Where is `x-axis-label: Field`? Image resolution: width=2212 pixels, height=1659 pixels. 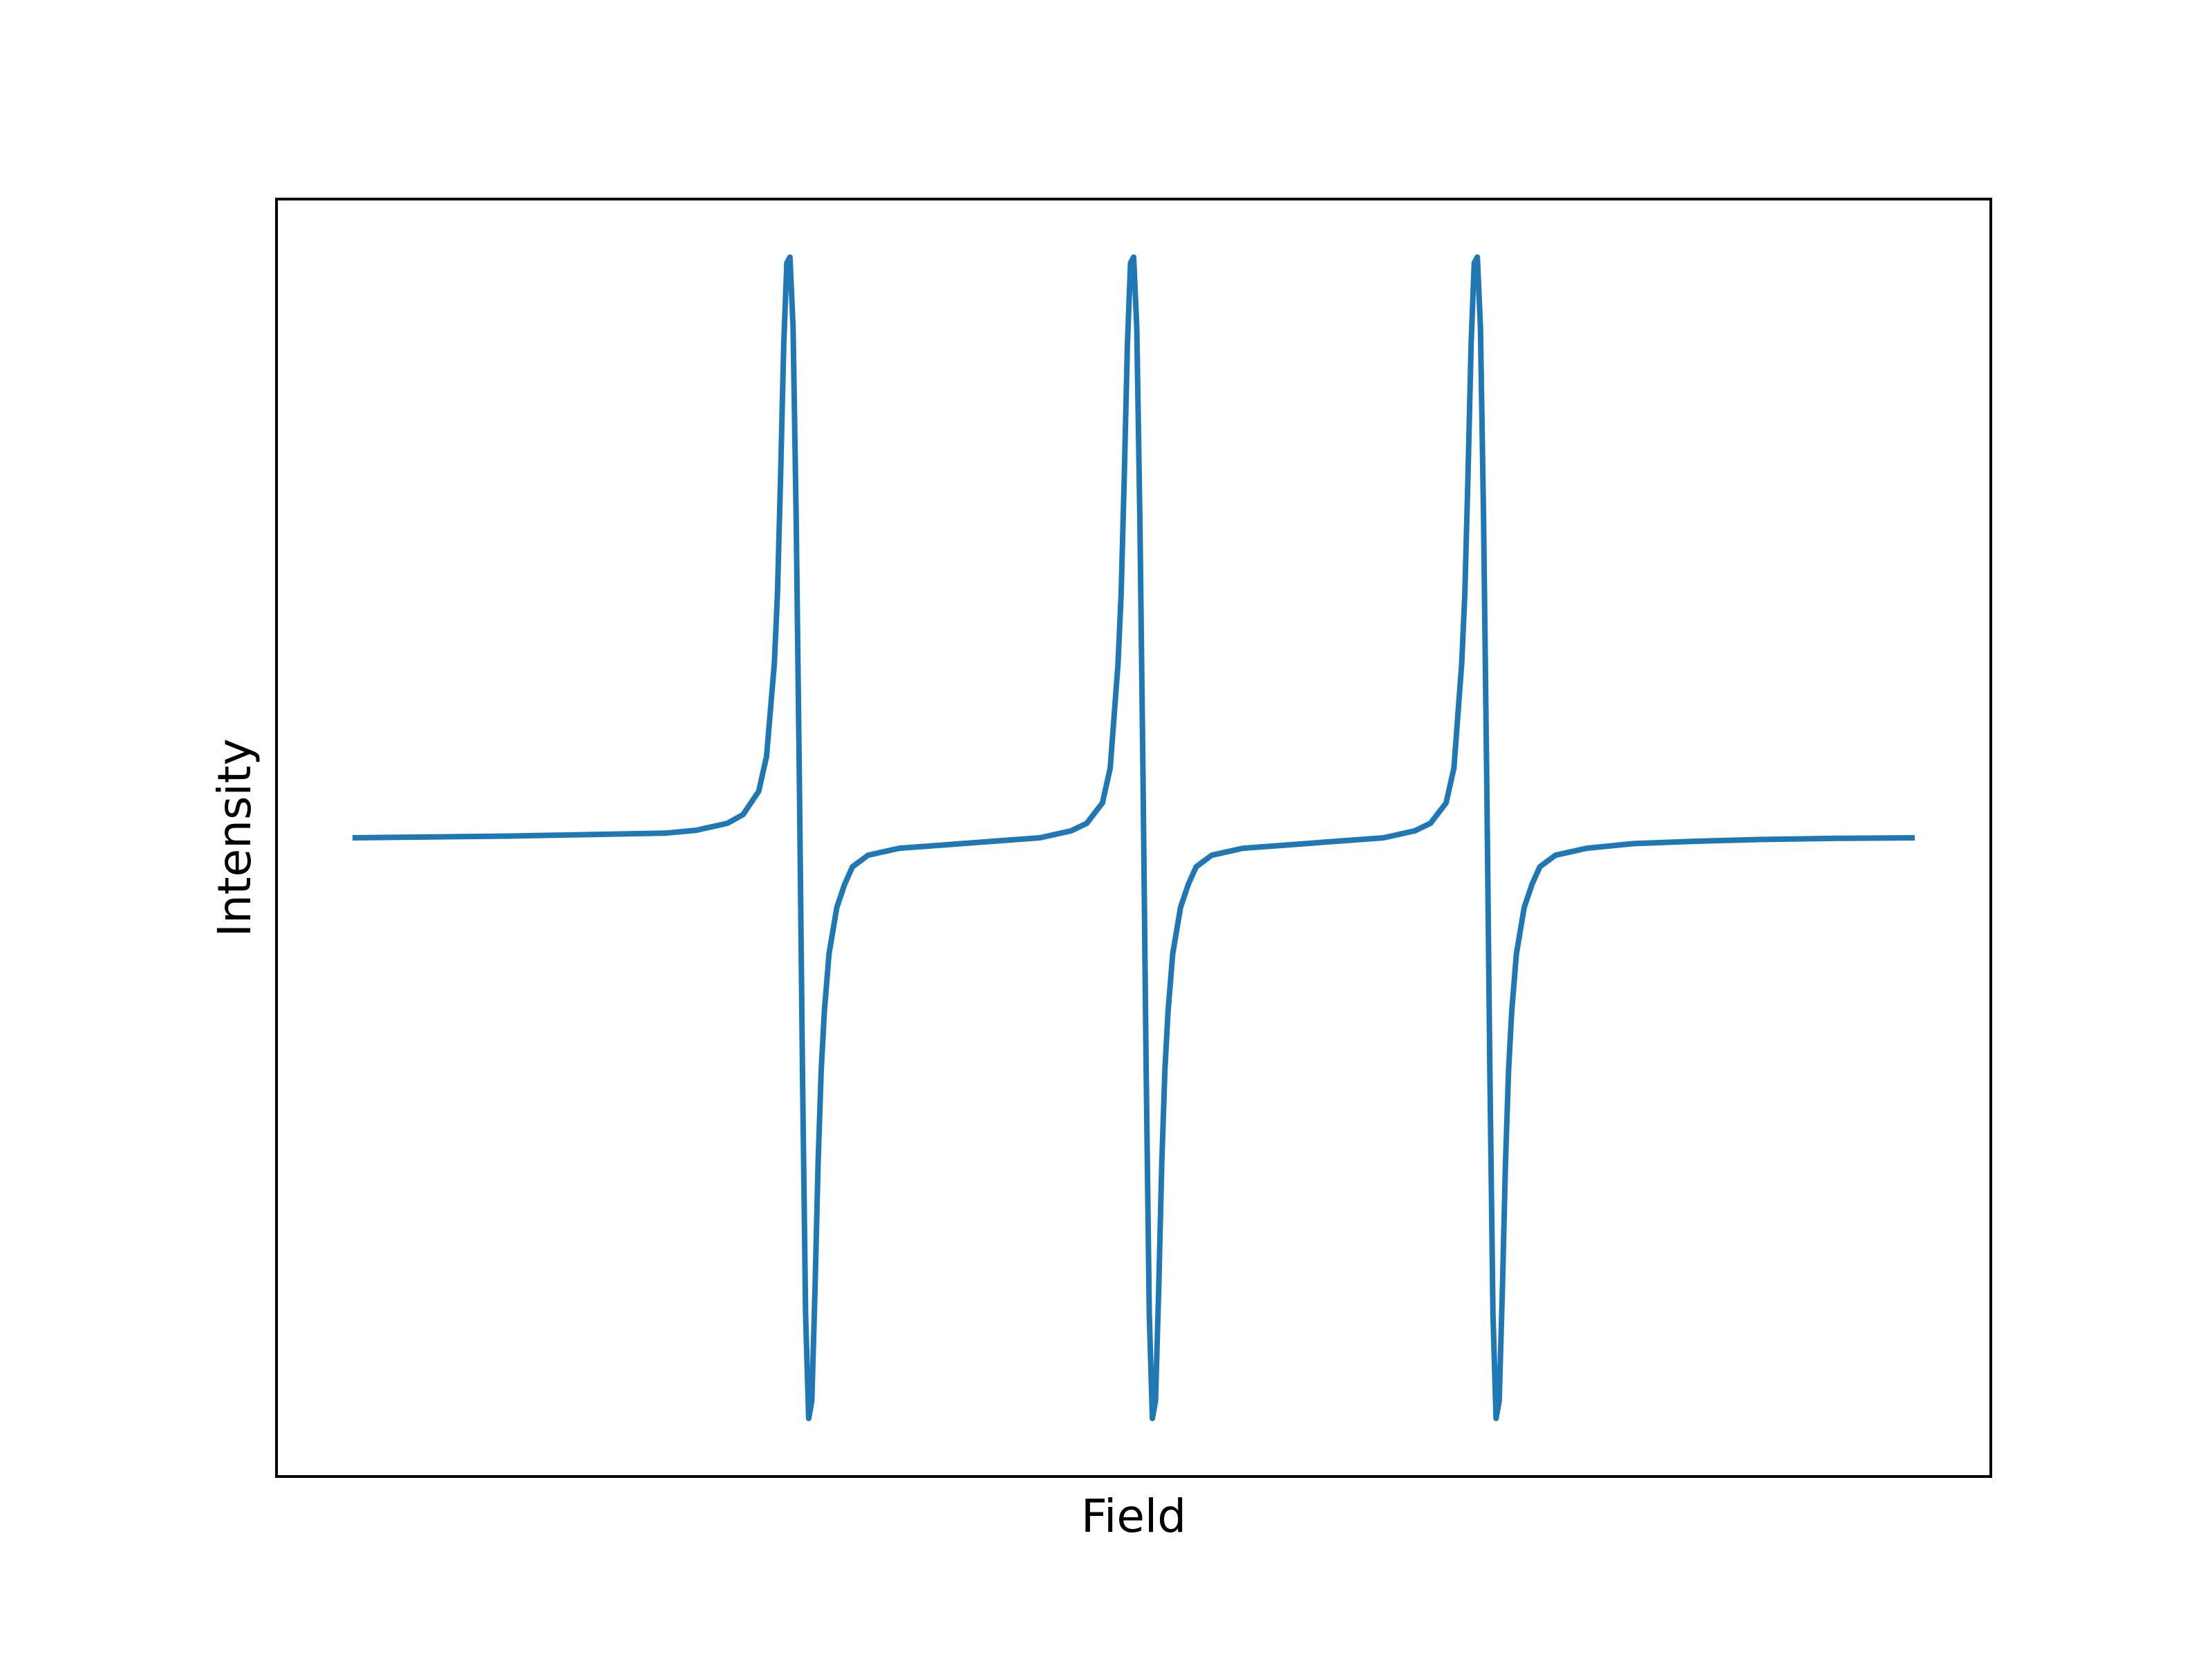 x-axis-label: Field is located at coordinates (1133, 1516).